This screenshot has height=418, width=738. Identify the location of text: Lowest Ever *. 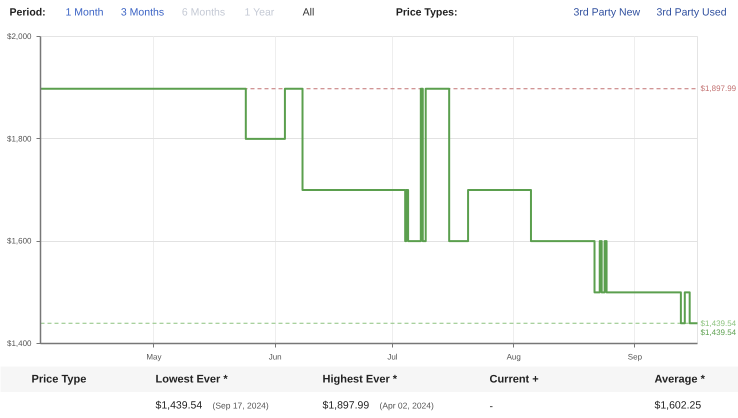
(192, 380).